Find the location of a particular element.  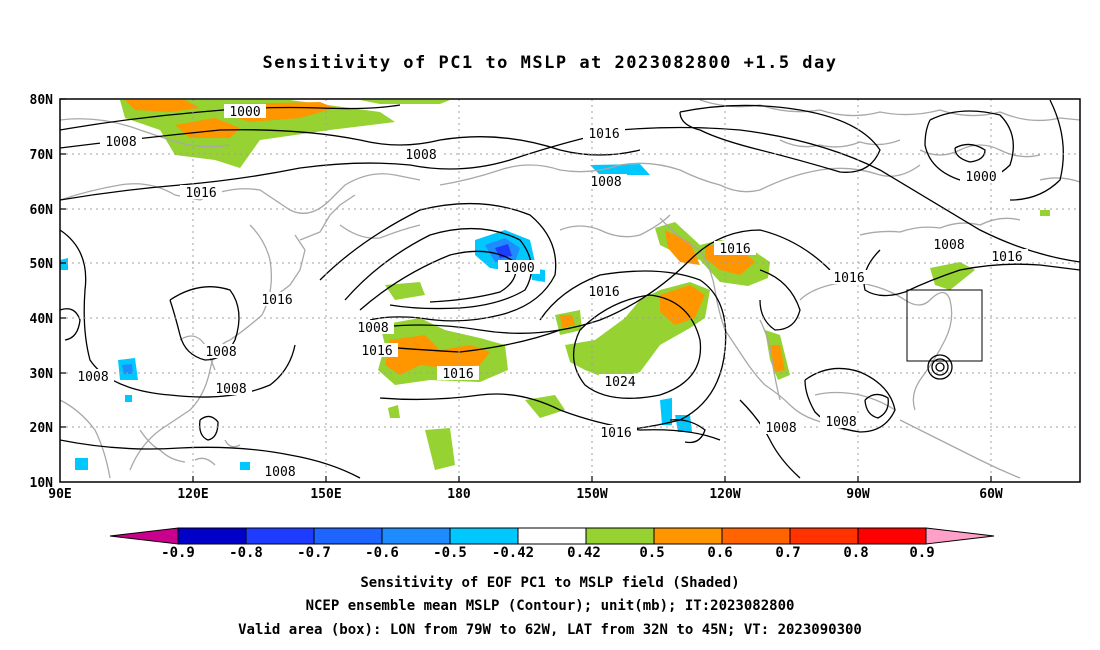

colorbar-label: -0.6 is located at coordinates (382, 553).